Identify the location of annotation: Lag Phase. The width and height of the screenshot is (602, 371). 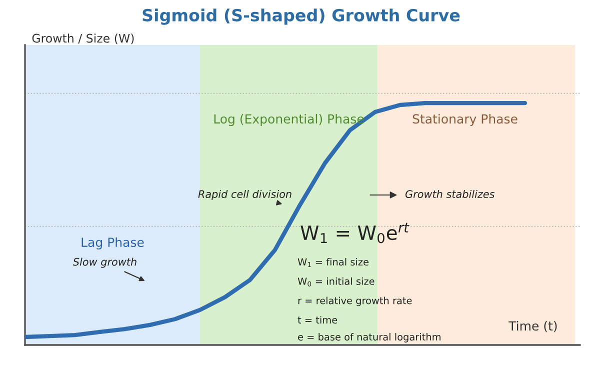
(113, 243).